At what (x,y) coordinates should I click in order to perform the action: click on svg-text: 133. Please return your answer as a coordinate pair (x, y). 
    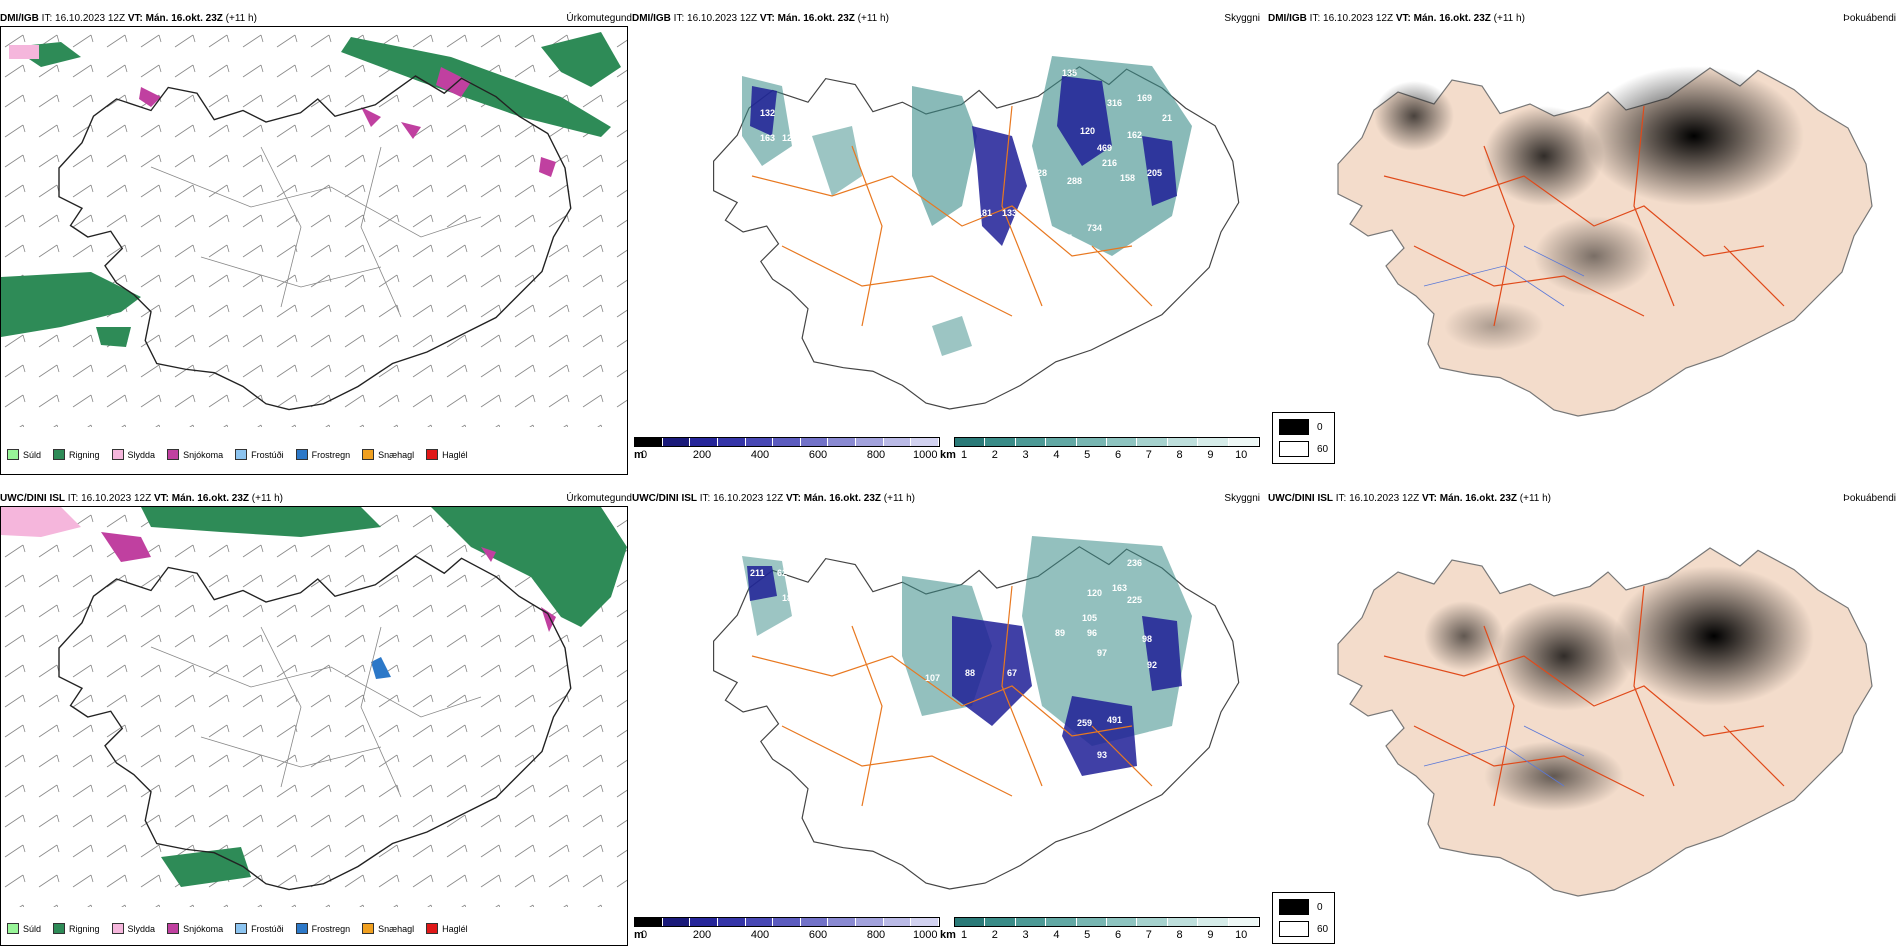
    Looking at the image, I should click on (1009, 213).